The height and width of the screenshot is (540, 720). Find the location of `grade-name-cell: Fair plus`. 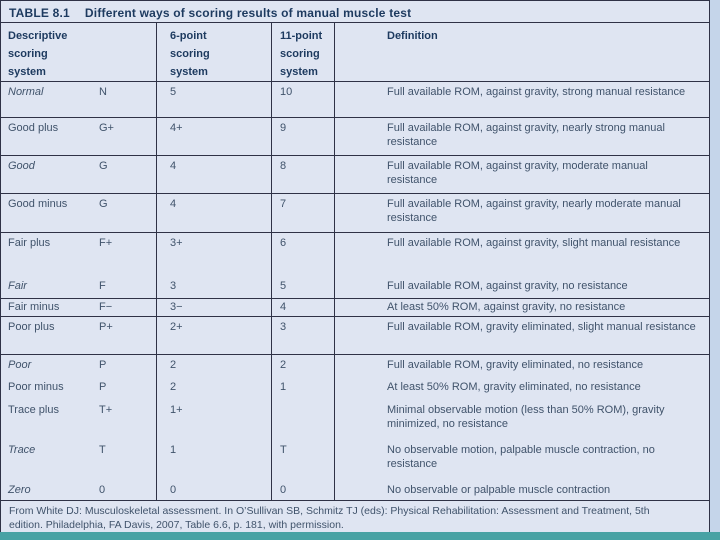

grade-name-cell: Fair plus is located at coordinates (29, 243).